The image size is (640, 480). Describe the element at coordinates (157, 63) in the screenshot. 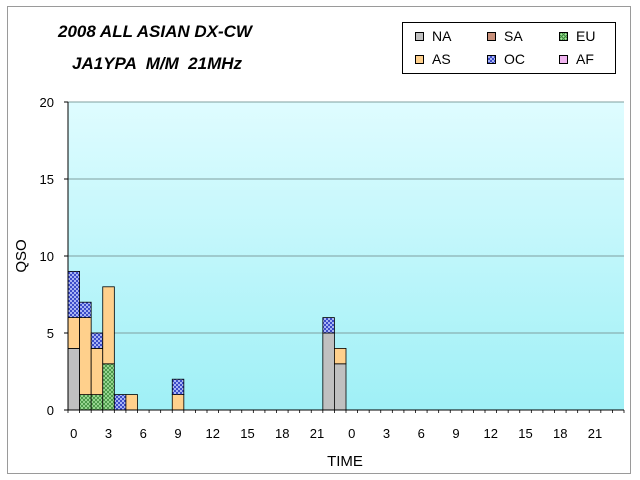

I see `chart-subtitle: JA1YPA M/M 21MHz` at that location.